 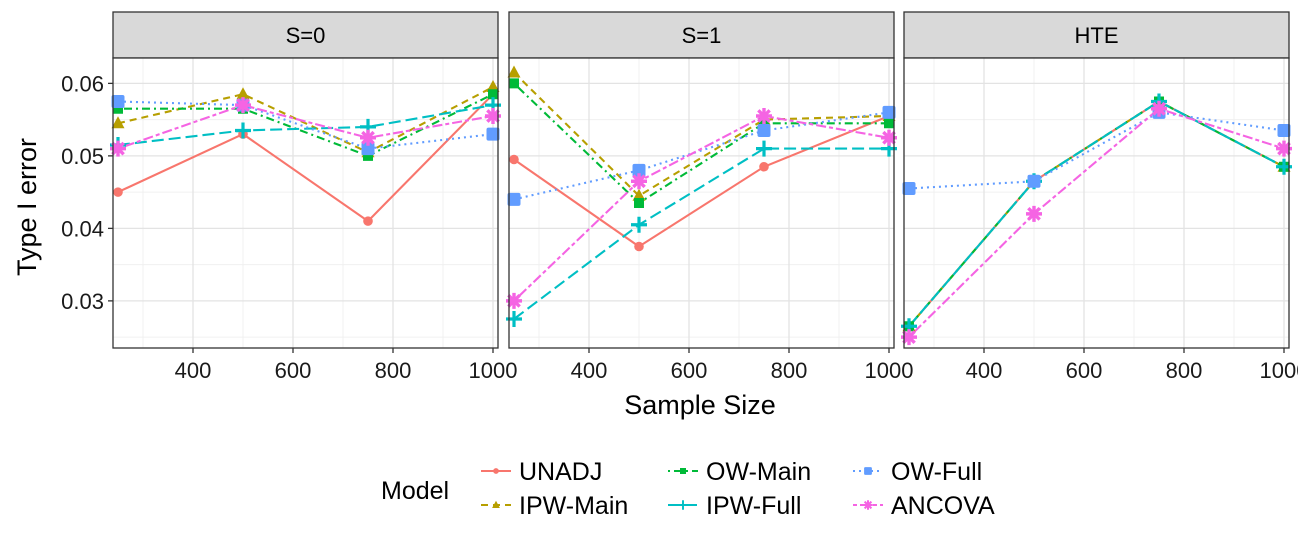 What do you see at coordinates (82, 301) in the screenshot?
I see `y-tick-label: 0.03` at bounding box center [82, 301].